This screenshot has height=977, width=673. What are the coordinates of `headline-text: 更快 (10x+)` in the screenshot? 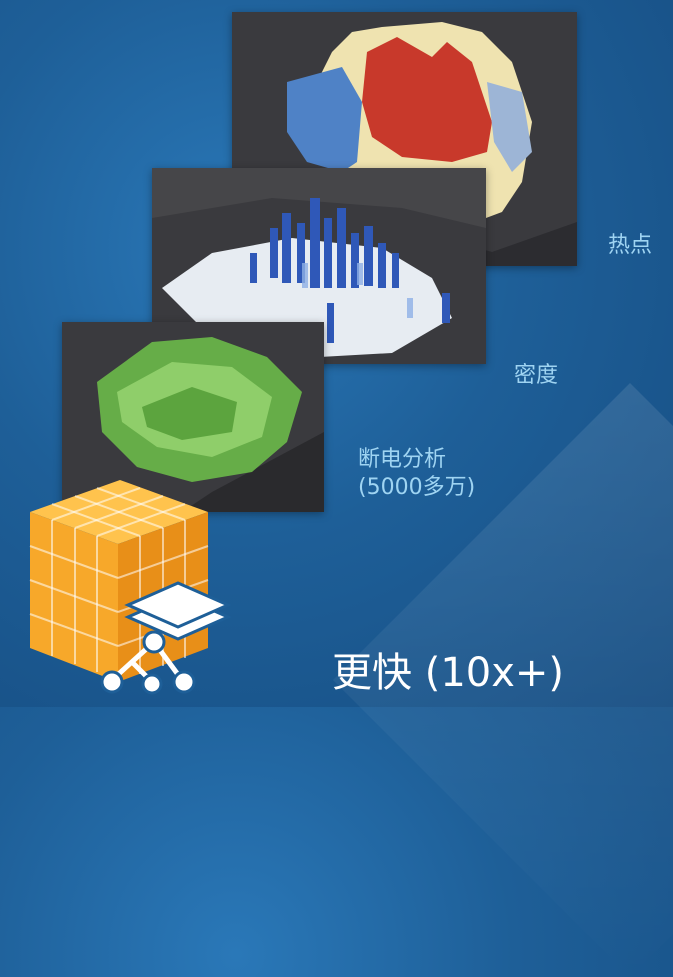 It's located at (448, 673).